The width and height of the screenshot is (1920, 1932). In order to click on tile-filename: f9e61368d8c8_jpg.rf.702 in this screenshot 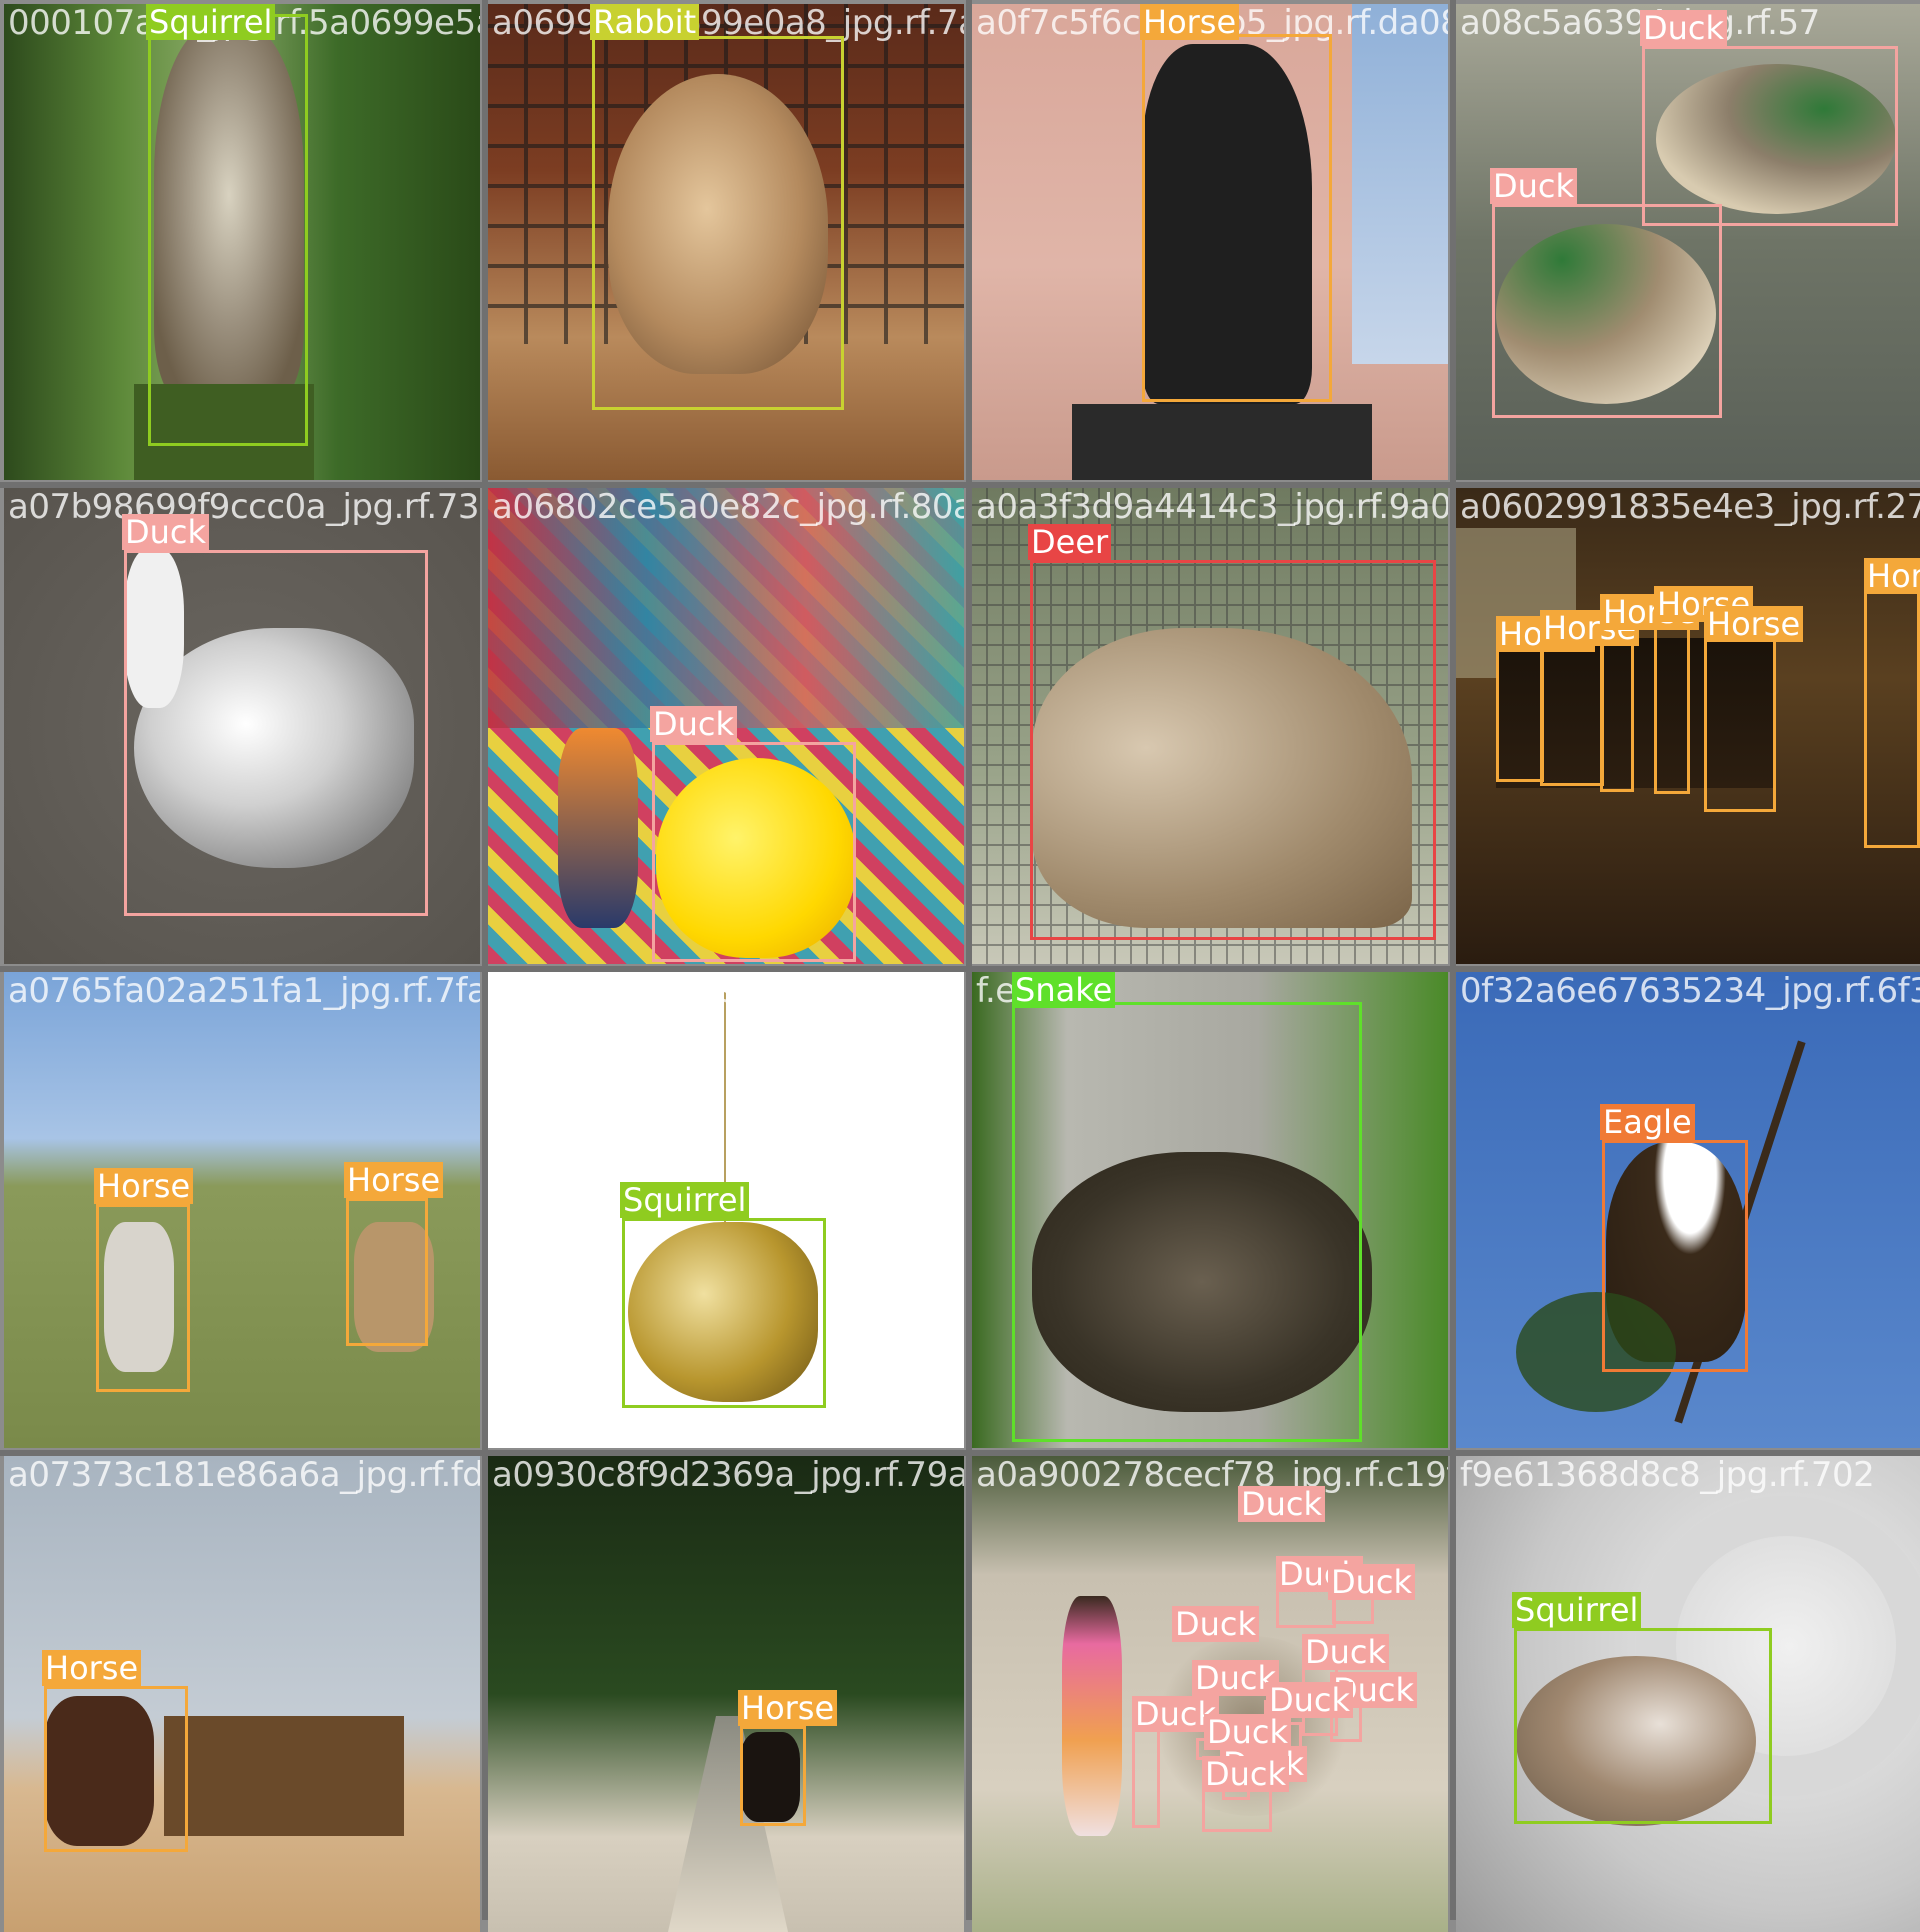, I will do `click(1667, 1475)`.